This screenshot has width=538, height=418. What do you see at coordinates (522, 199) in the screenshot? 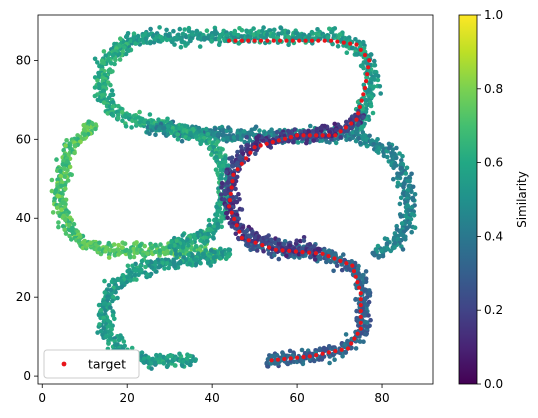
I see `colorbar-label: Similarity` at bounding box center [522, 199].